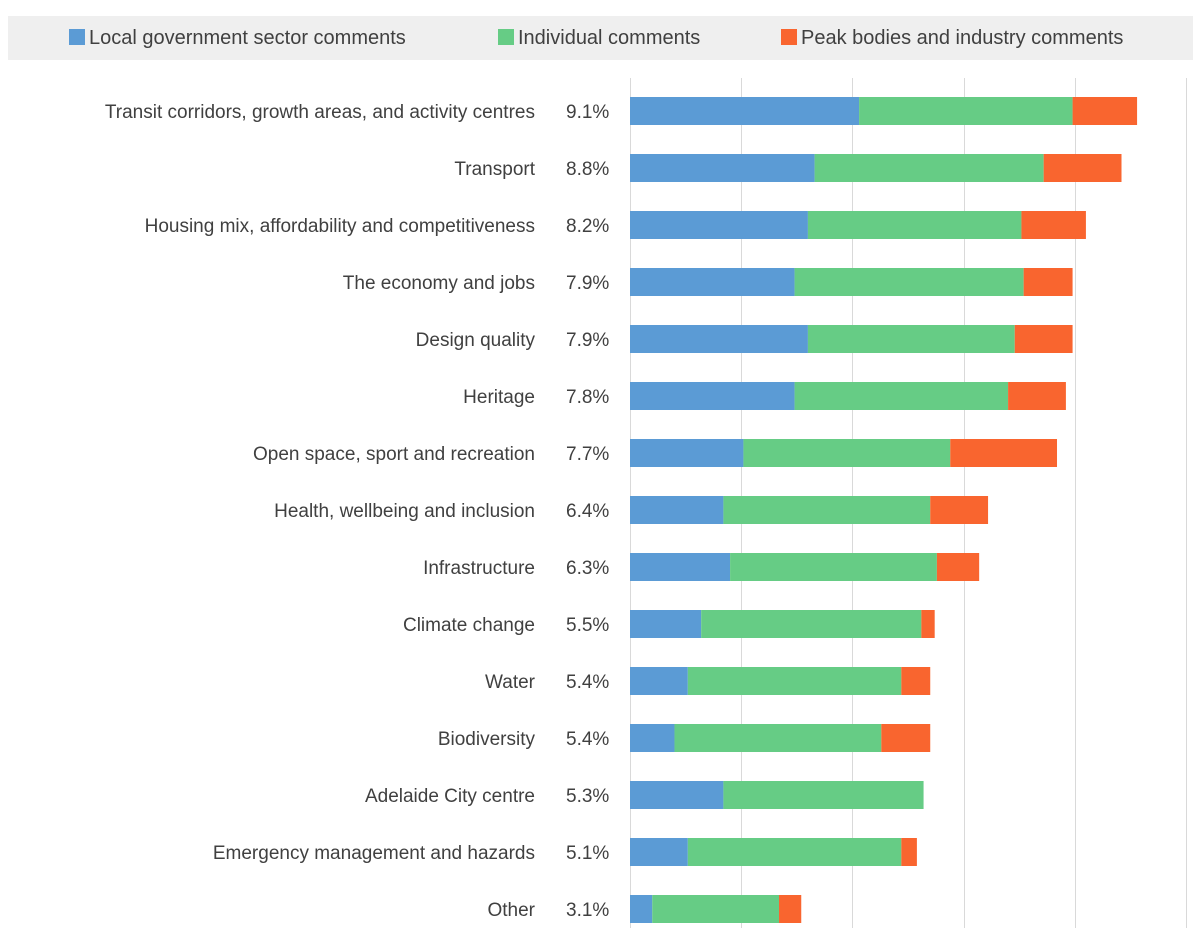 The height and width of the screenshot is (928, 1193). What do you see at coordinates (587, 910) in the screenshot?
I see `percent-label: 3.1%` at bounding box center [587, 910].